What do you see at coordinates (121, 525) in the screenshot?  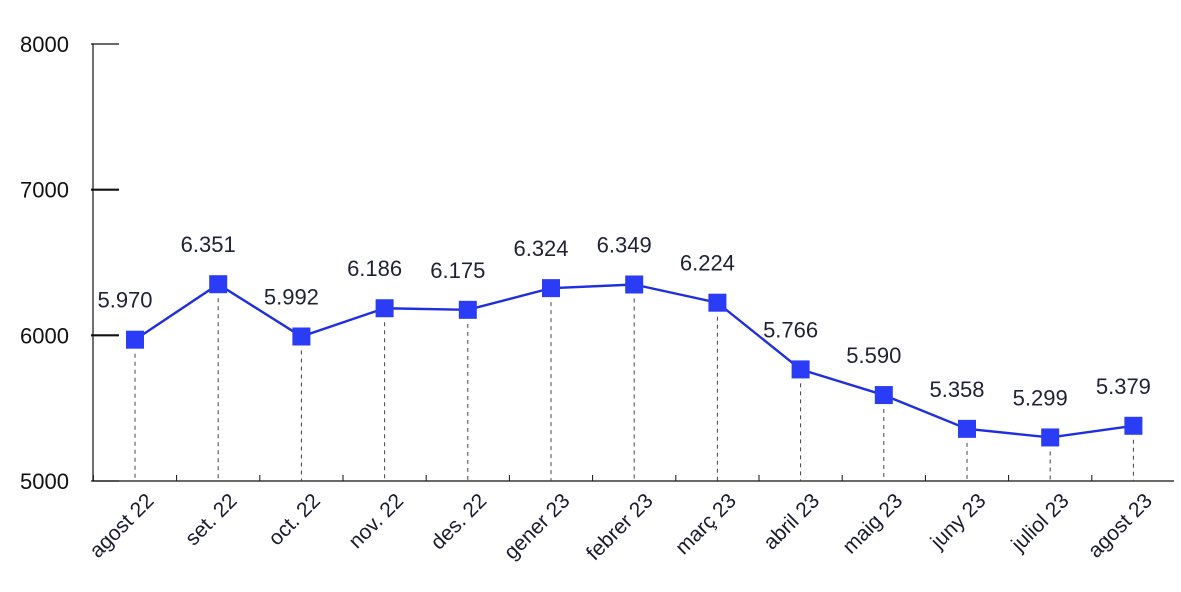 I see `x-tick-label: agost 22` at bounding box center [121, 525].